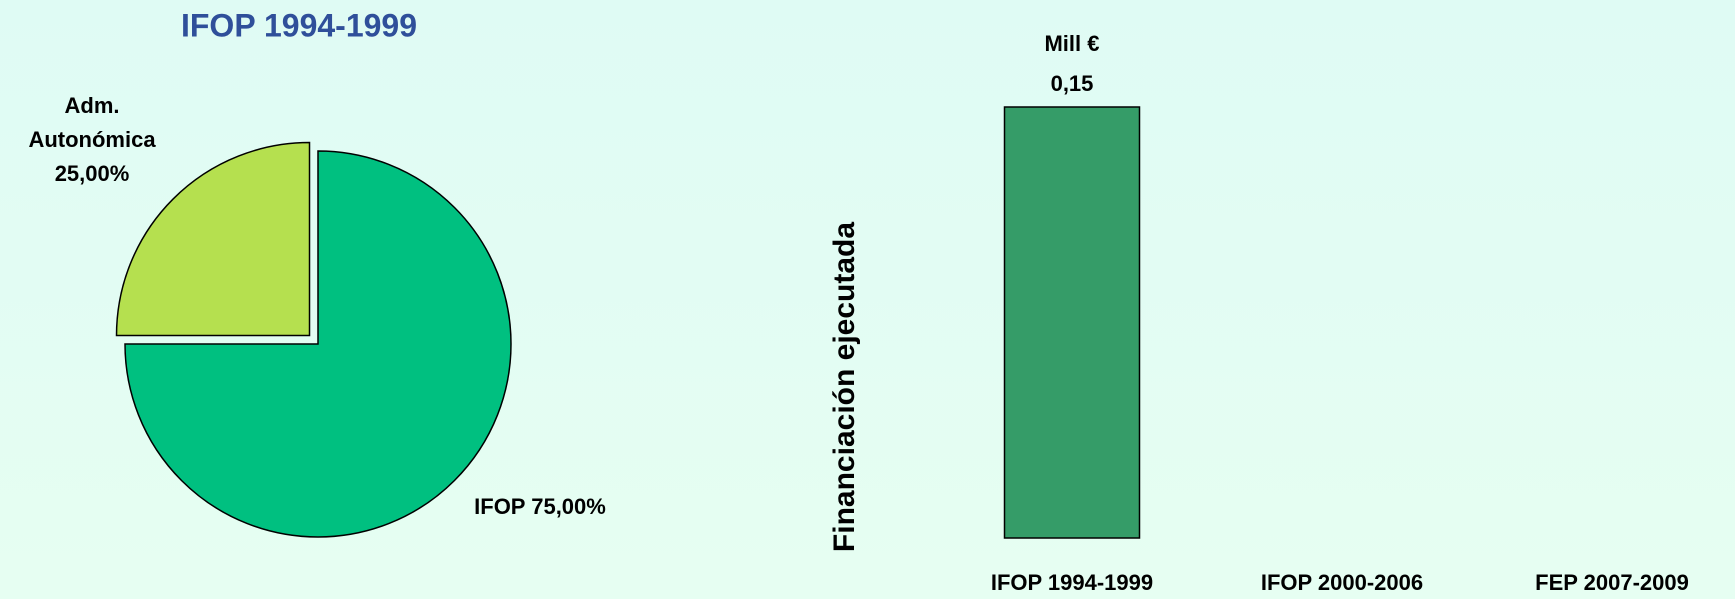 This screenshot has height=599, width=1735. I want to click on pie-title: IFOP 1994-1999, so click(299, 25).